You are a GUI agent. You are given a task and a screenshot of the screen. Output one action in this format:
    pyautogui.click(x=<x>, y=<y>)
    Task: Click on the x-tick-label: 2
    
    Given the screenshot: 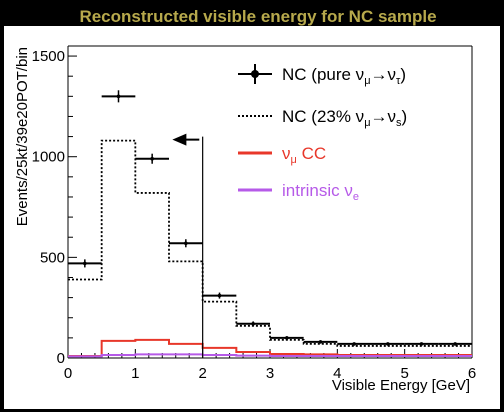 What is the action you would take?
    pyautogui.click(x=202, y=373)
    